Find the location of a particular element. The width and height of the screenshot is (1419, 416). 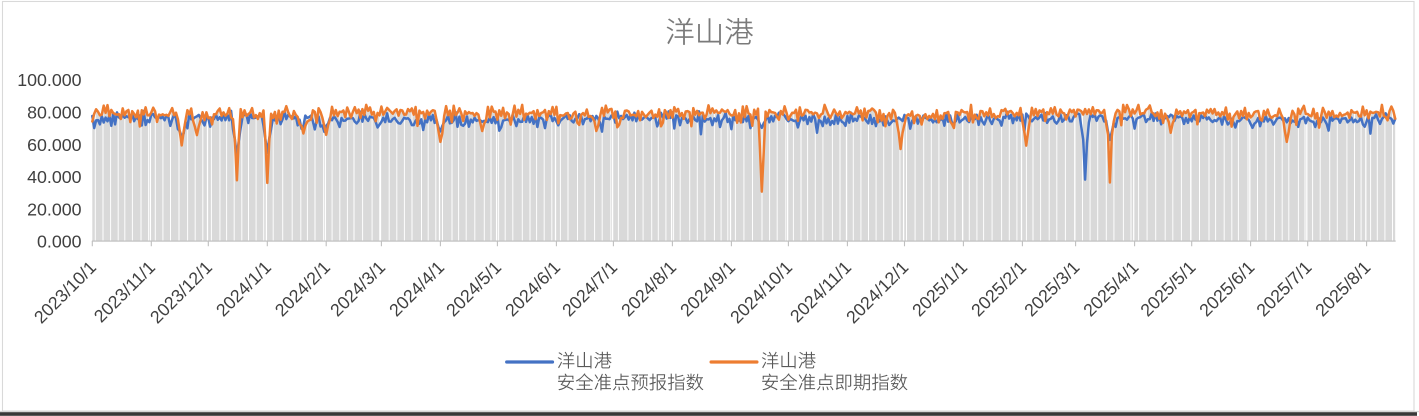

svg-text: 80.000 is located at coordinates (54, 113).